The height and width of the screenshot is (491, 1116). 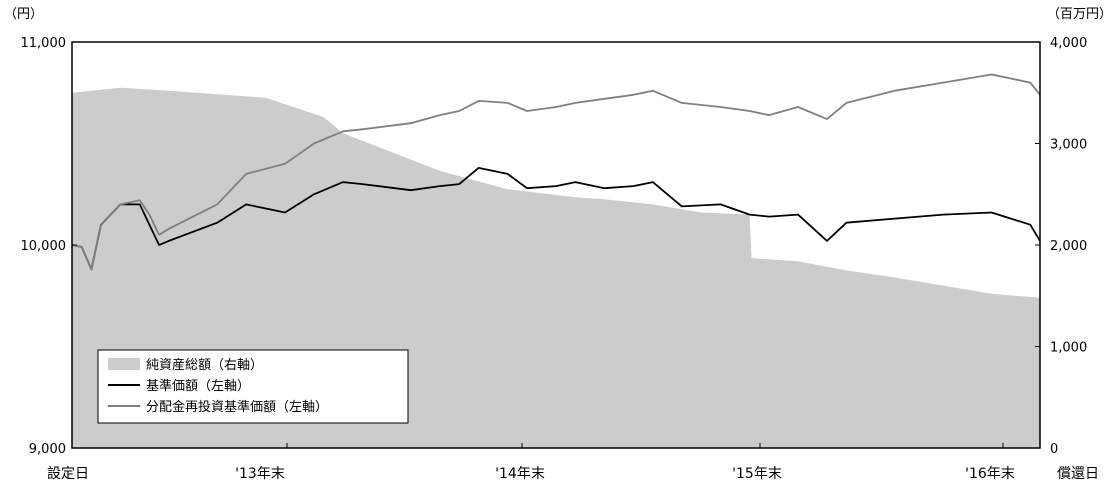 I want to click on legend-label-nav: 基準価額（左軸）, so click(x=198, y=386).